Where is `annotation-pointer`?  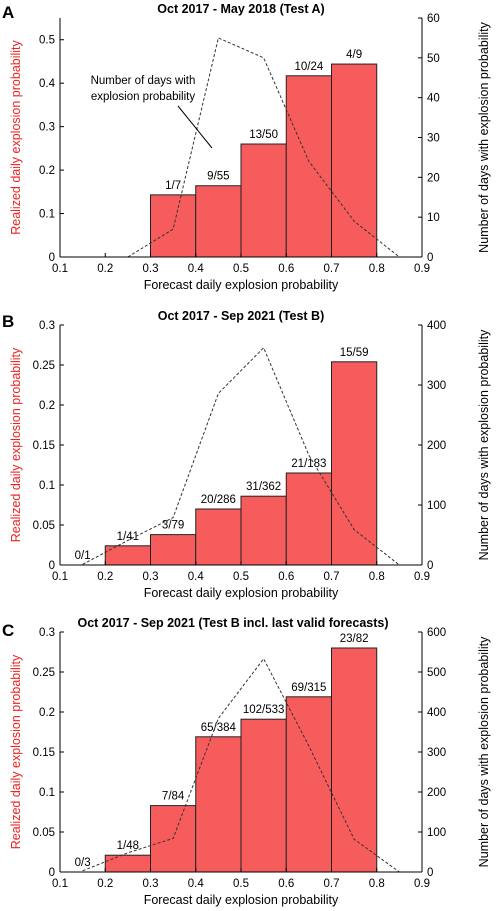
annotation-pointer is located at coordinates (195, 127).